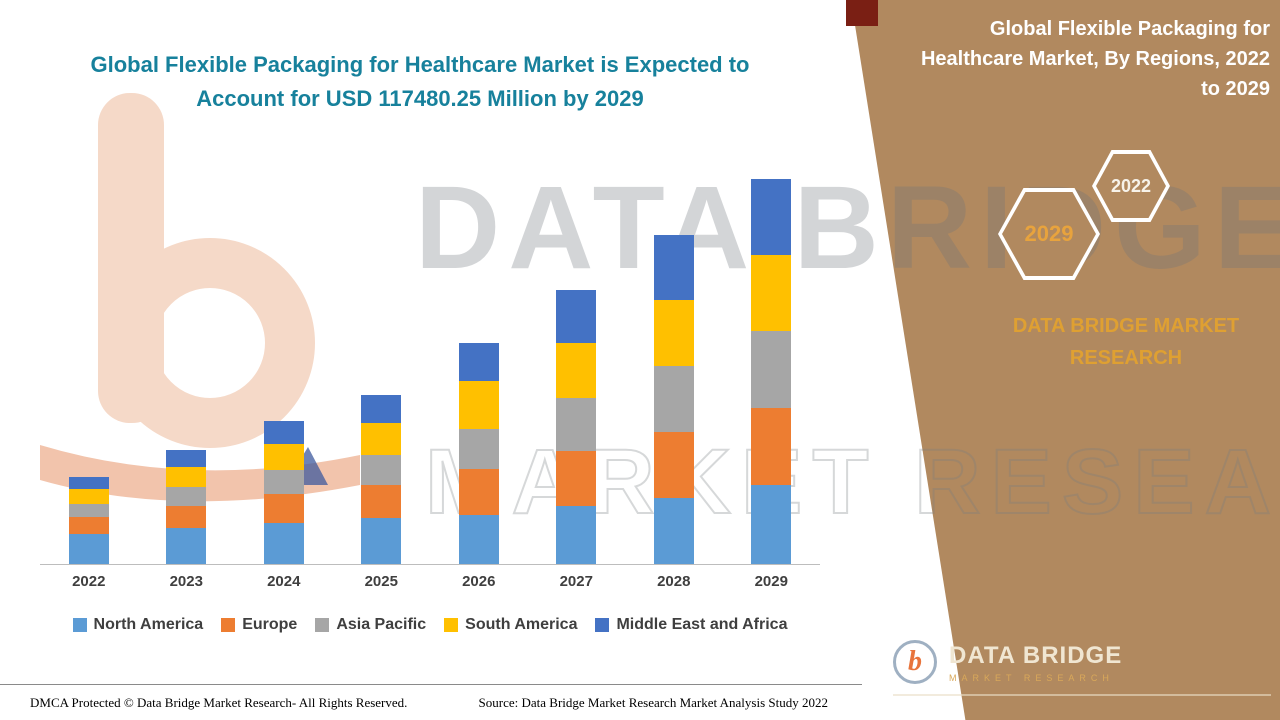  What do you see at coordinates (186, 496) in the screenshot?
I see `bar-segment-2023-asia-pacific` at bounding box center [186, 496].